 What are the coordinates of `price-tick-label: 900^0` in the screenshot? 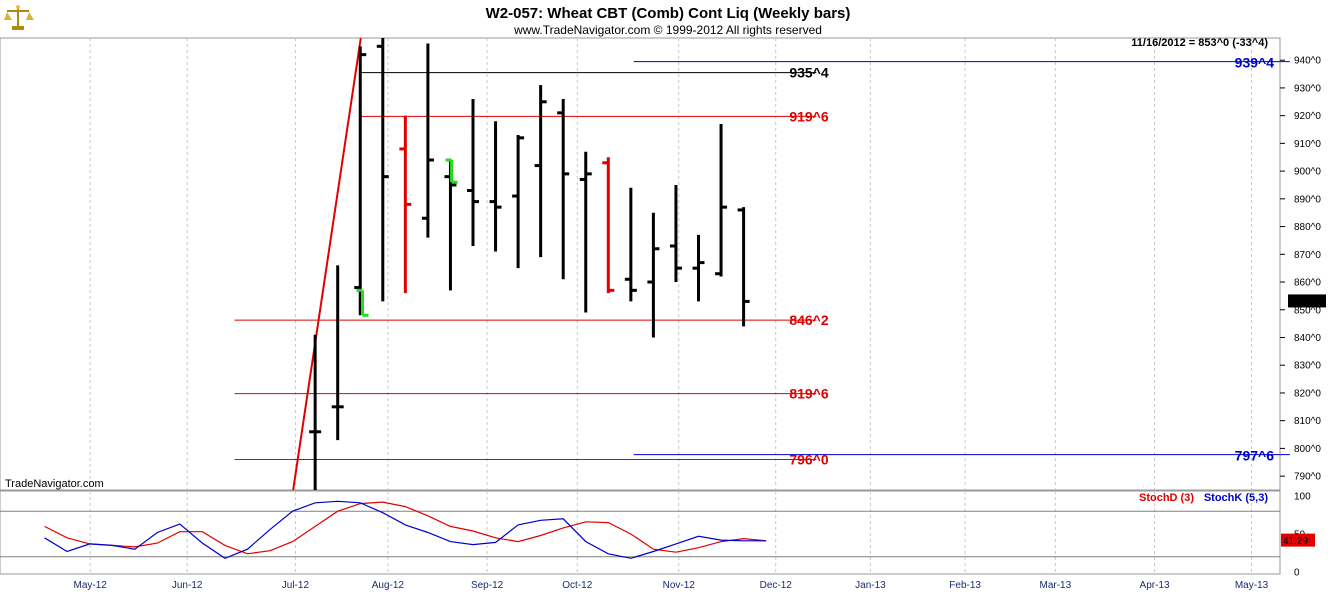 It's located at (1307, 172).